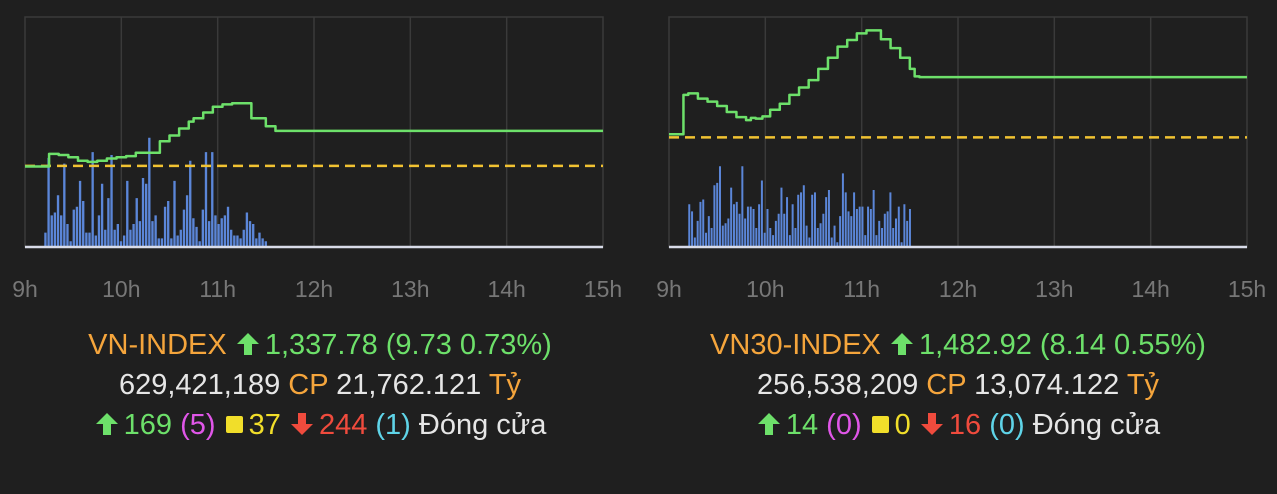 This screenshot has width=1277, height=494. Describe the element at coordinates (506, 289) in the screenshot. I see `x-tick-label: 14h` at that location.